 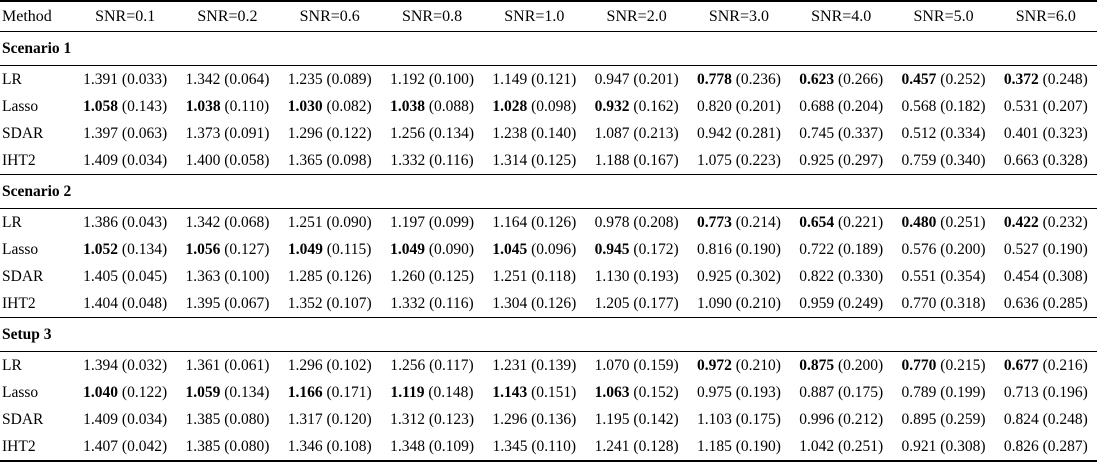 What do you see at coordinates (510, 106) in the screenshot?
I see `mean-value: 1.028` at bounding box center [510, 106].